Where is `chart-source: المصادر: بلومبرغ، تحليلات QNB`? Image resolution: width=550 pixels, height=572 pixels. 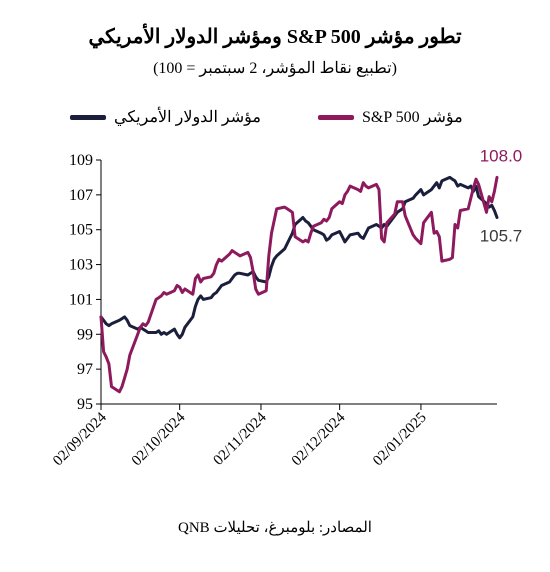
chart-source: المصادر: بلومبرغ، تحليلات QNB is located at coordinates (275, 528).